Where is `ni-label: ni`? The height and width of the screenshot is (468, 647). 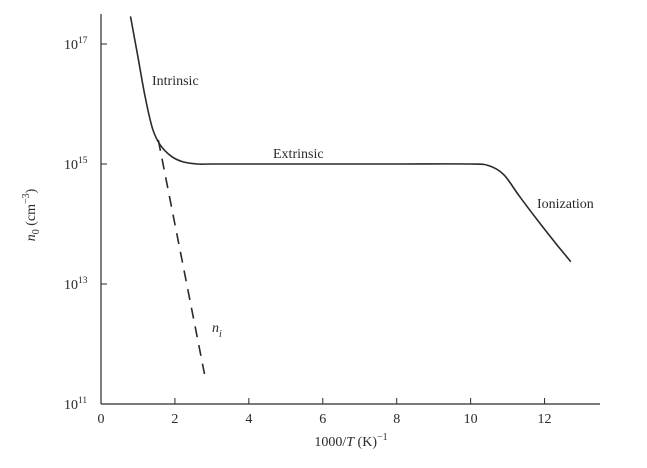
ni-label: ni is located at coordinates (217, 330).